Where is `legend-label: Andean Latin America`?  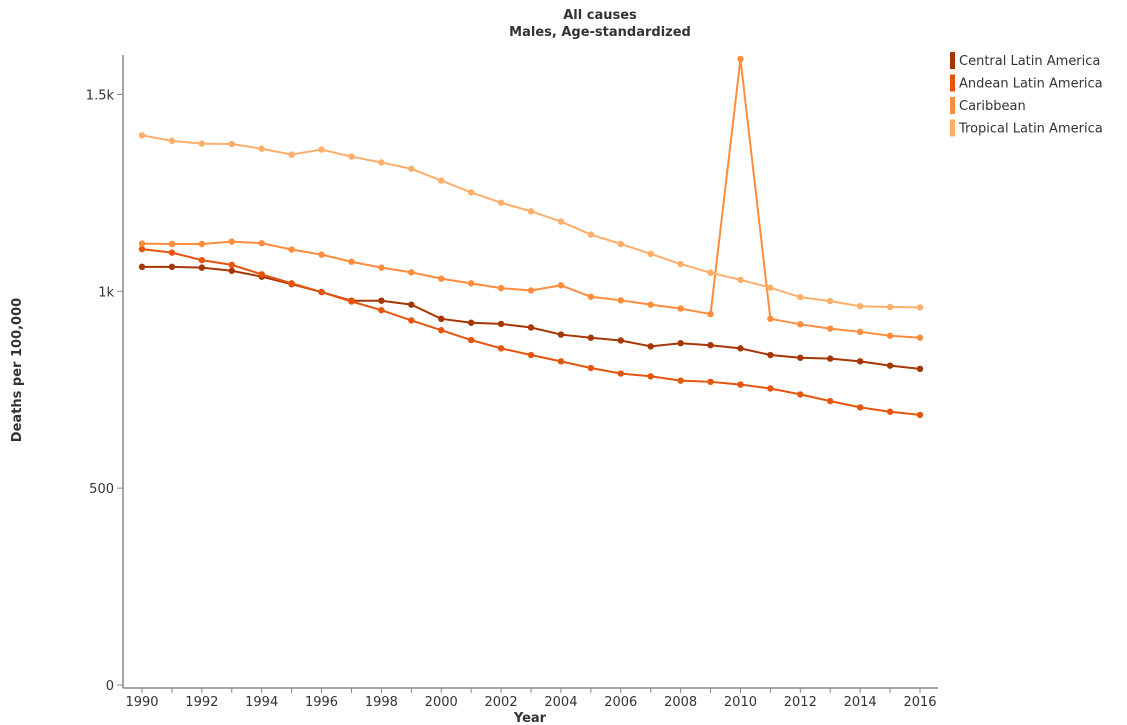
legend-label: Andean Latin America is located at coordinates (1031, 84).